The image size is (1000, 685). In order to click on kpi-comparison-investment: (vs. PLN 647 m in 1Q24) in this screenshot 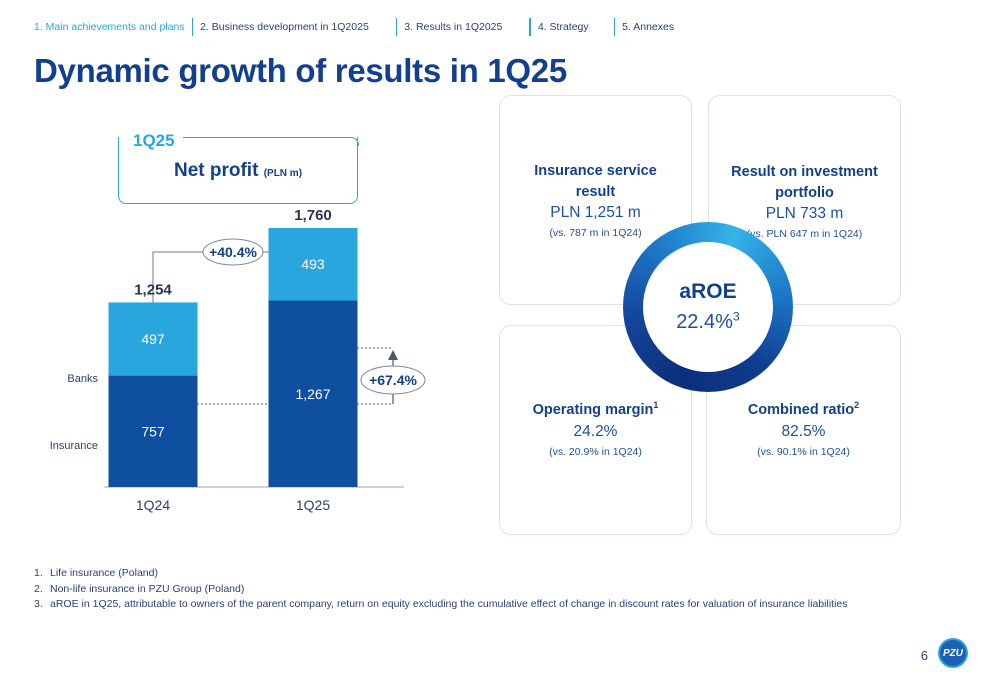, I will do `click(804, 234)`.